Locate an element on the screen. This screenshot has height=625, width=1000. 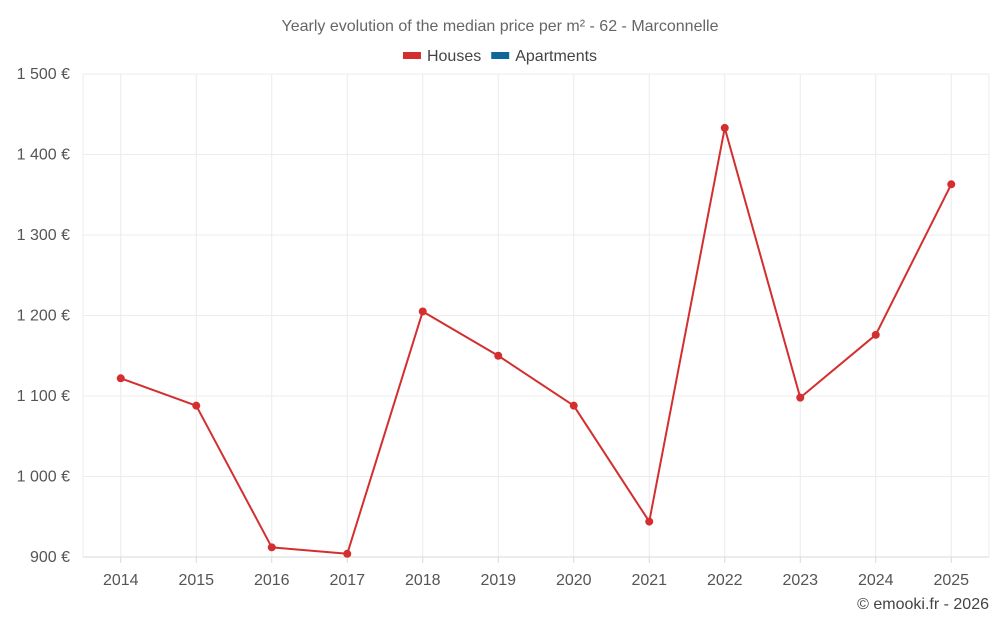
legend-swatch-apartments is located at coordinates (500, 55).